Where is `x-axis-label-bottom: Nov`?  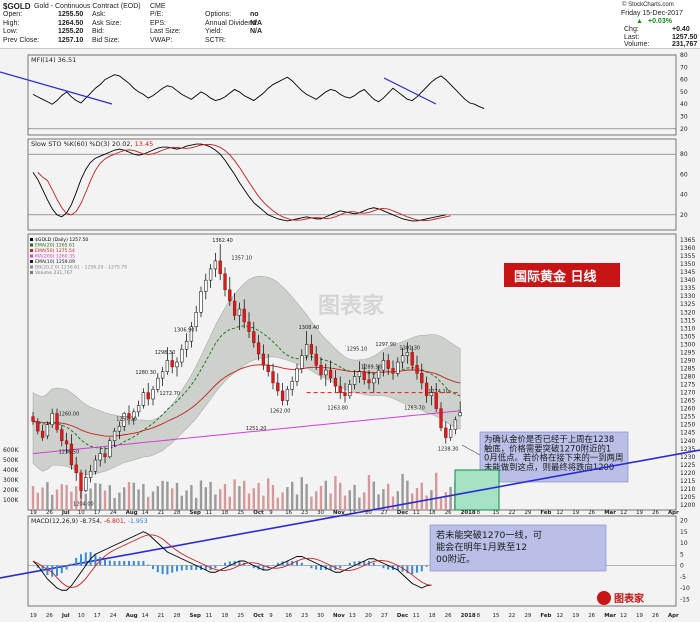
x-axis-label-bottom: Nov is located at coordinates (339, 616).